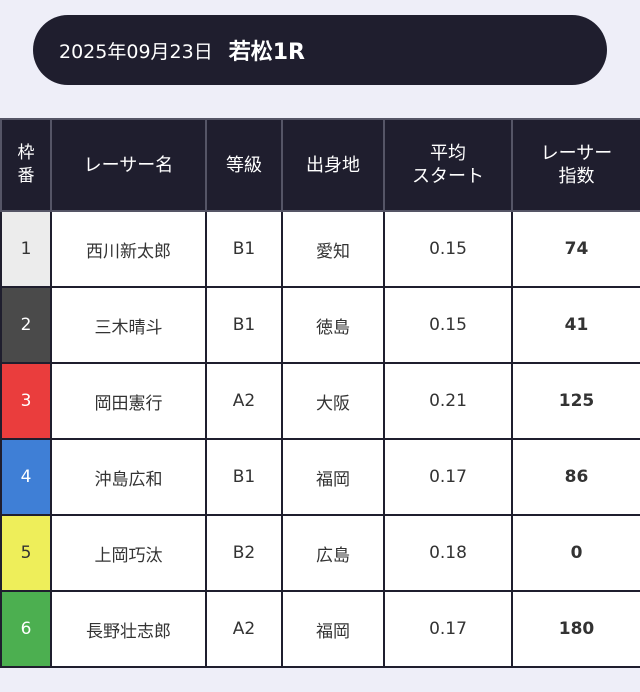 Image resolution: width=640 pixels, height=692 pixels. Describe the element at coordinates (128, 401) in the screenshot. I see `racer-name: 岡田憲行` at that location.